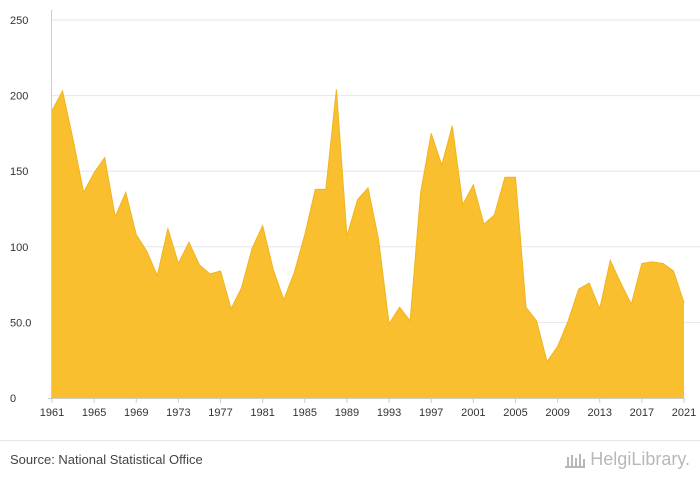 The height and width of the screenshot is (483, 700). What do you see at coordinates (431, 413) in the screenshot?
I see `x-tick-label: 1997` at bounding box center [431, 413].